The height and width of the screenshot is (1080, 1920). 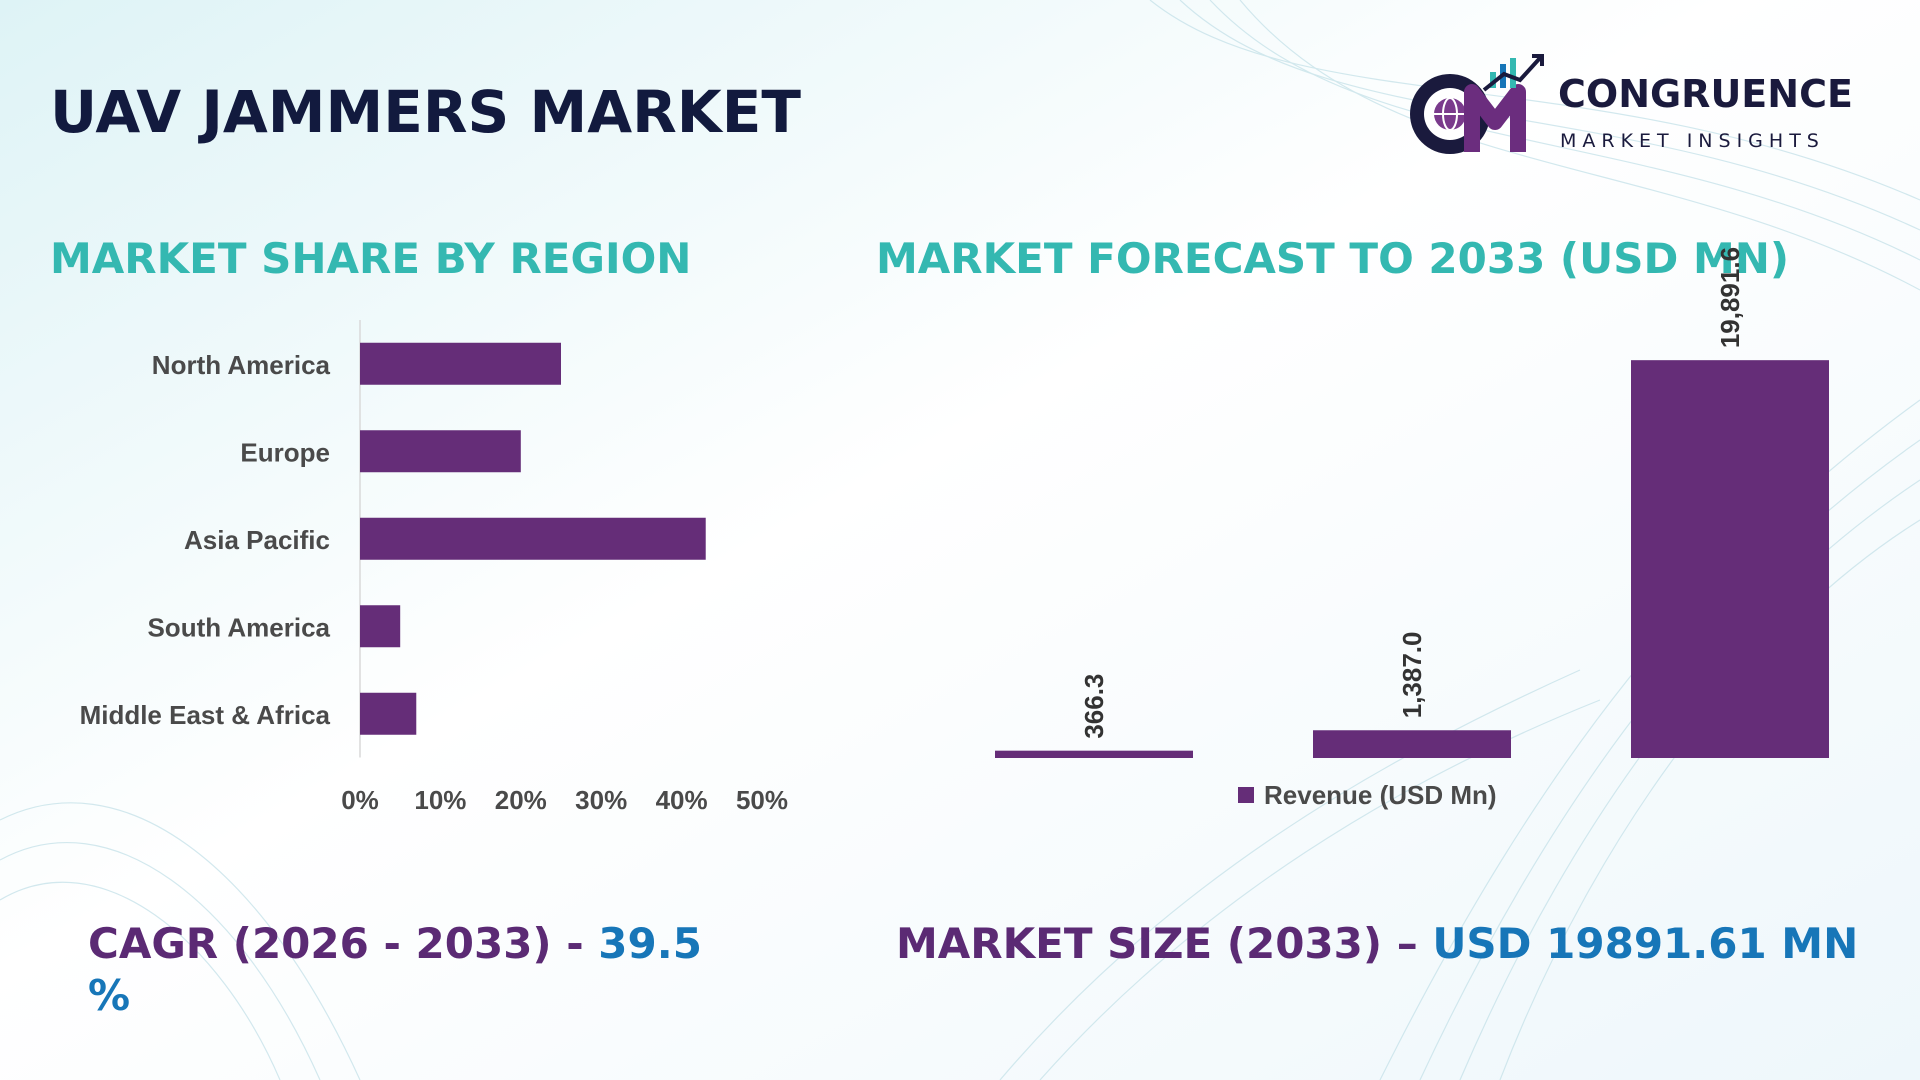 What do you see at coordinates (1164, 943) in the screenshot?
I see `market-size-label: MARKET SIZE (2033) –` at bounding box center [1164, 943].